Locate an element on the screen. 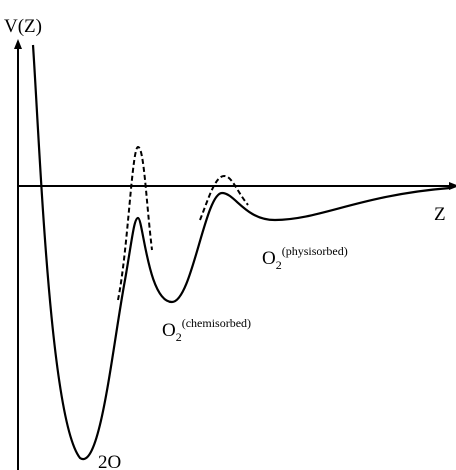  label-sup: (chemisorbed) is located at coordinates (216, 323).